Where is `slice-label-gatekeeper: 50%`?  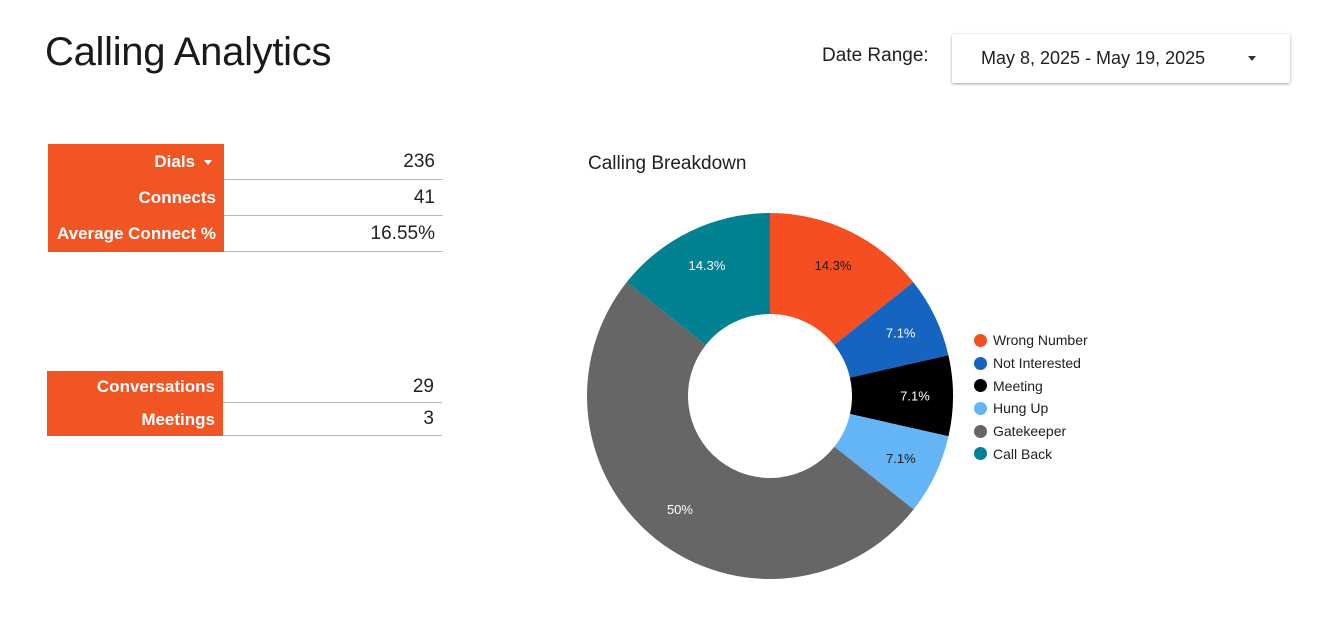
slice-label-gatekeeper: 50% is located at coordinates (680, 509).